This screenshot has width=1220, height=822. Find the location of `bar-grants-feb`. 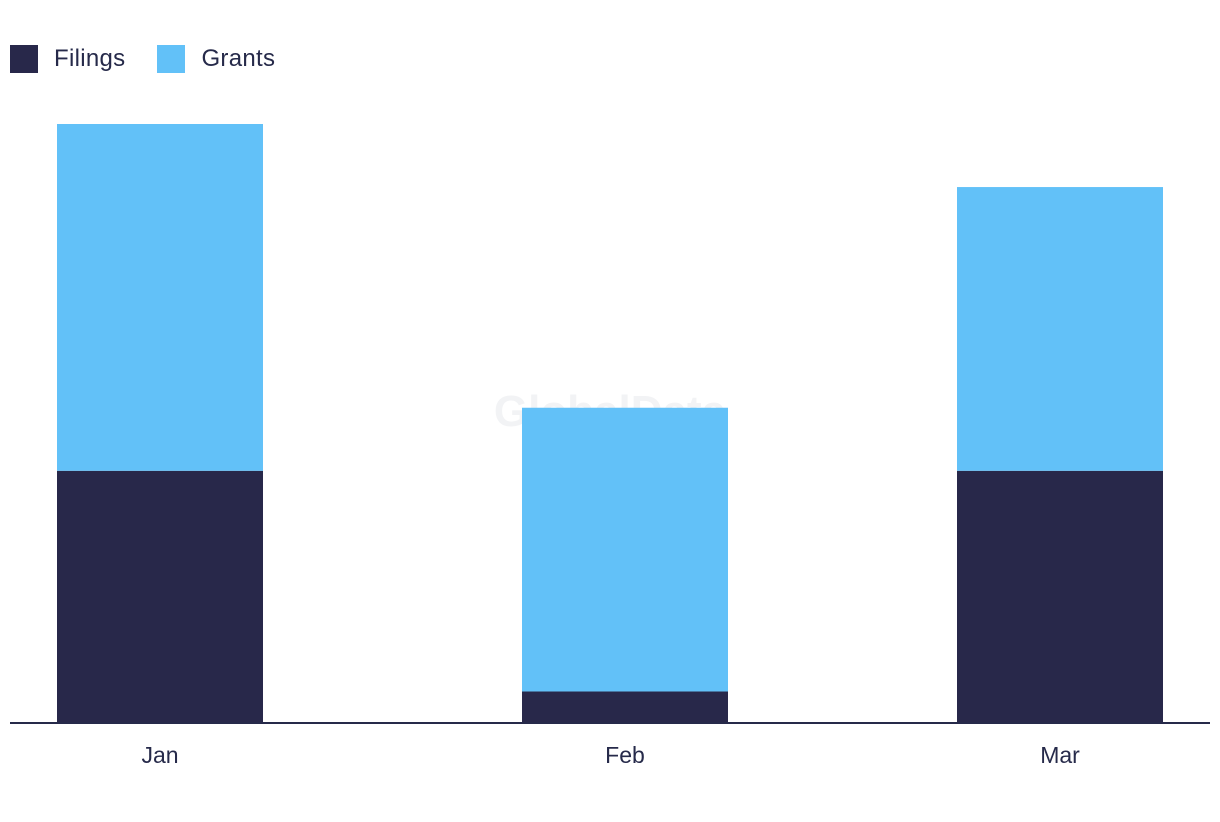

bar-grants-feb is located at coordinates (625, 549).